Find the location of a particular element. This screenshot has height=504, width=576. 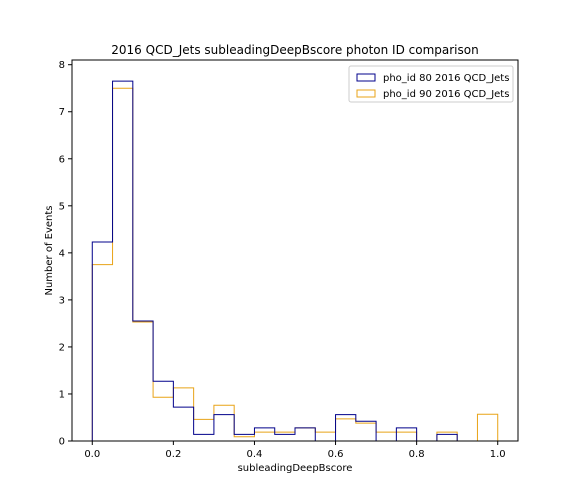

y-tick-label: 1 is located at coordinates (62, 394).